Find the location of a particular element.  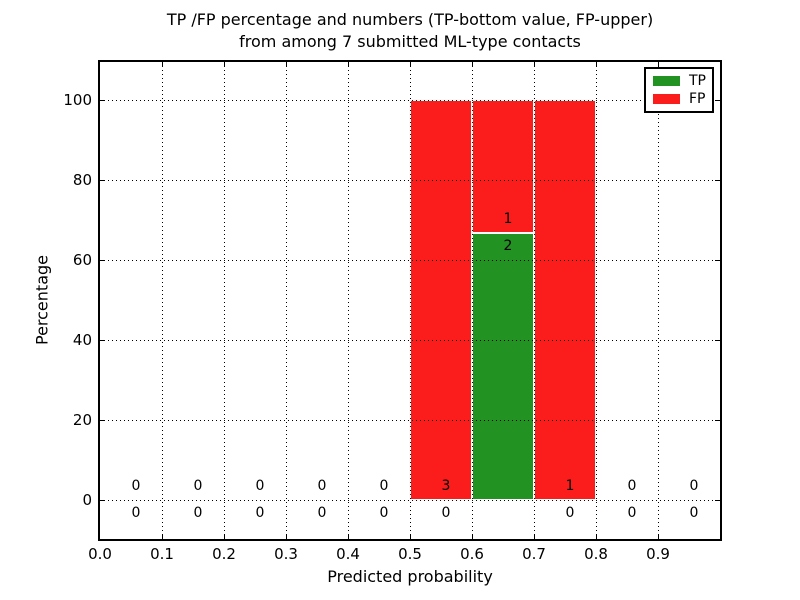

x-tick-label: 0.1 is located at coordinates (162, 554).